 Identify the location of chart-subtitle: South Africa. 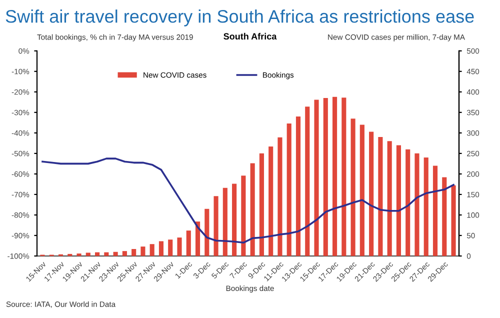
(250, 36).